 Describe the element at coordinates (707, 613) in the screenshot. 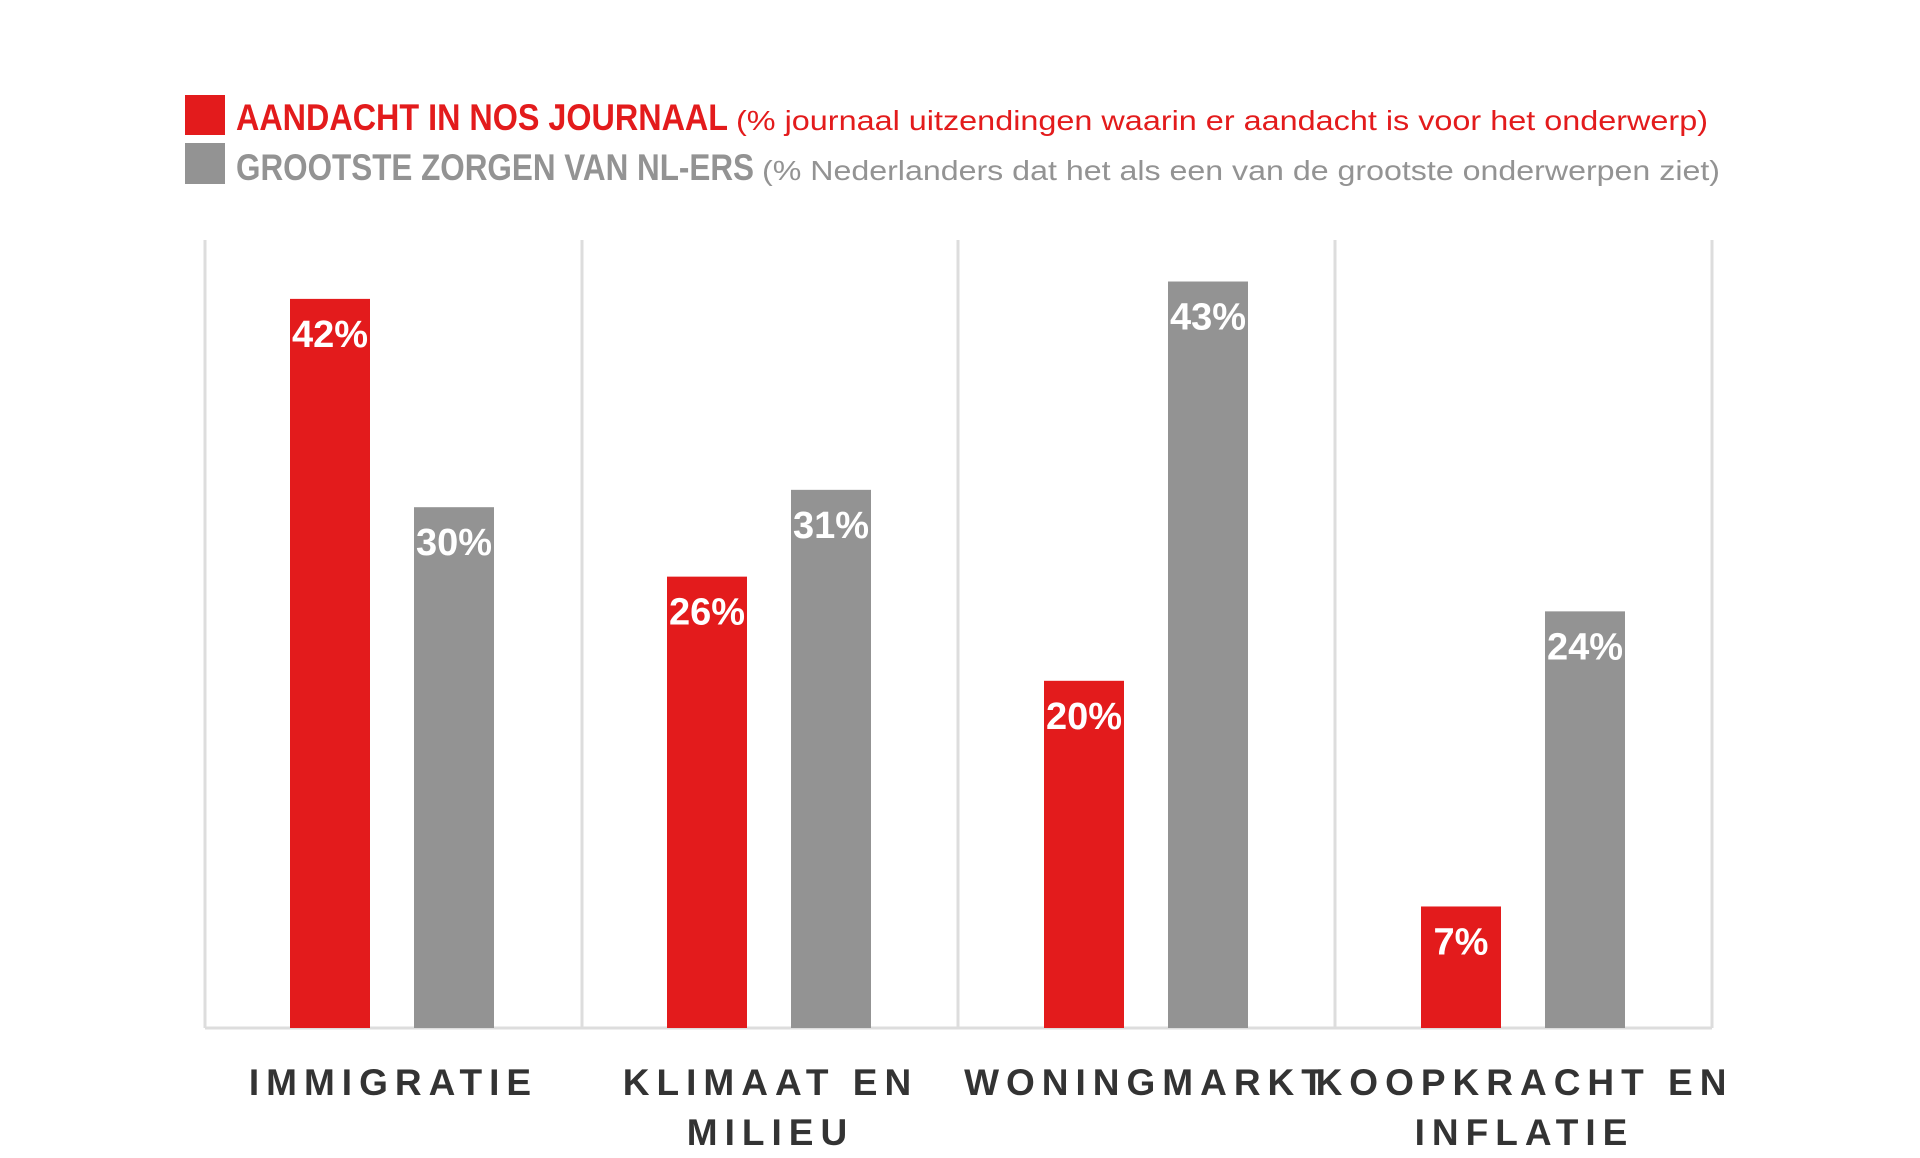

I see `bar-value-label: 26%` at that location.